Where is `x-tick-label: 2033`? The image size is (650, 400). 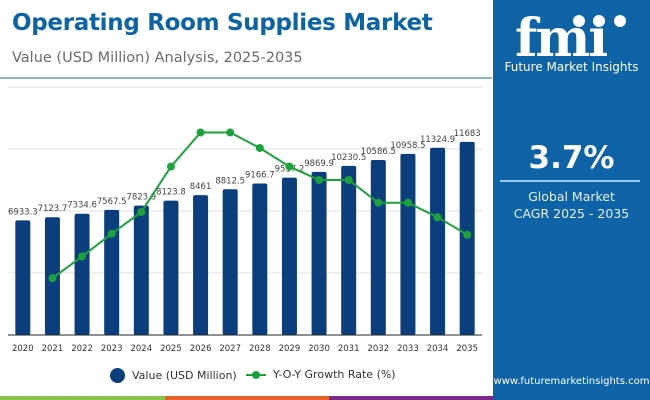
x-tick-label: 2033 is located at coordinates (408, 349).